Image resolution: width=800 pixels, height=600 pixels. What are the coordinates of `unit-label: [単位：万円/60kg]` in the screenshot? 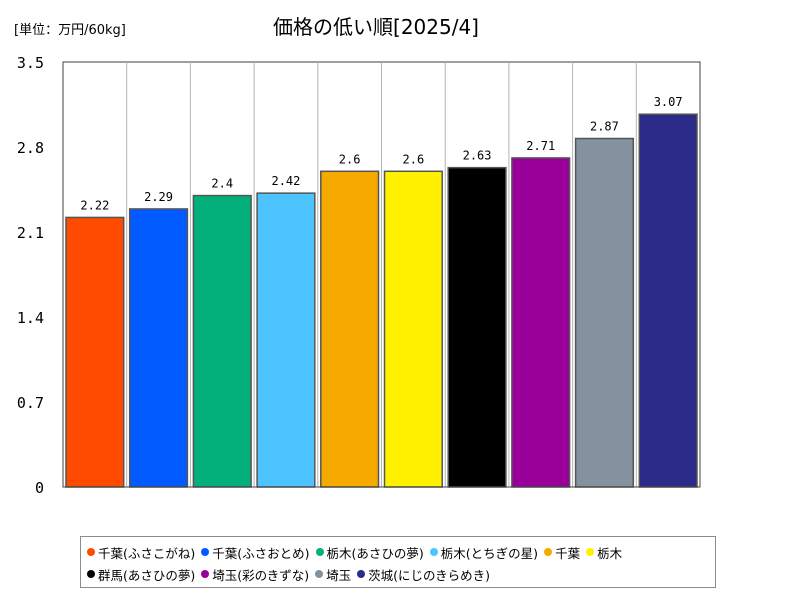 It's located at (70, 30).